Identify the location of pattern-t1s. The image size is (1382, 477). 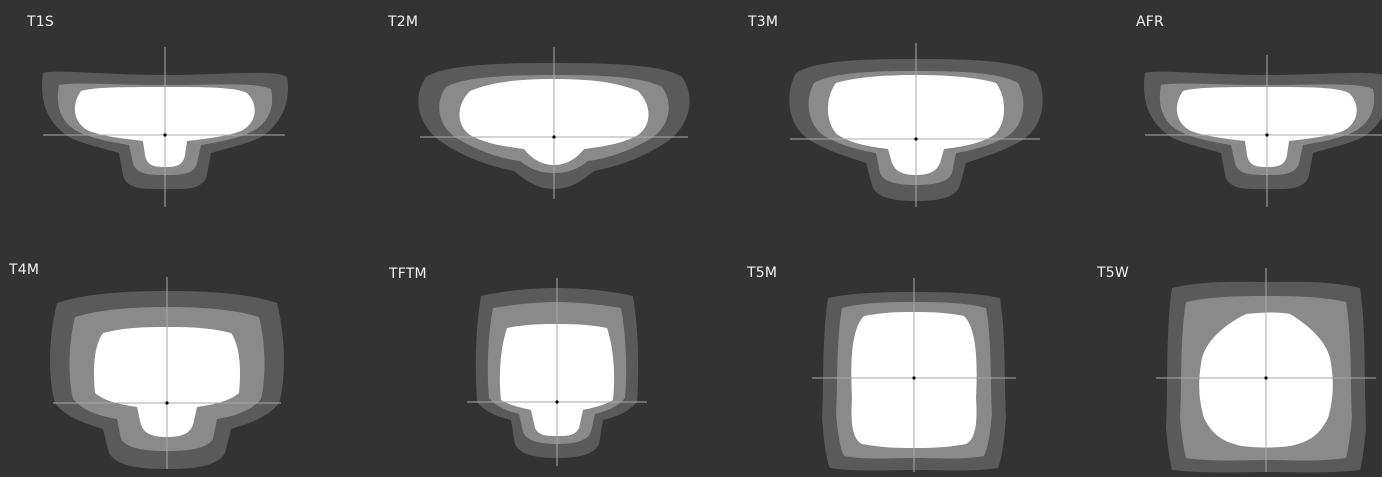
(165, 127).